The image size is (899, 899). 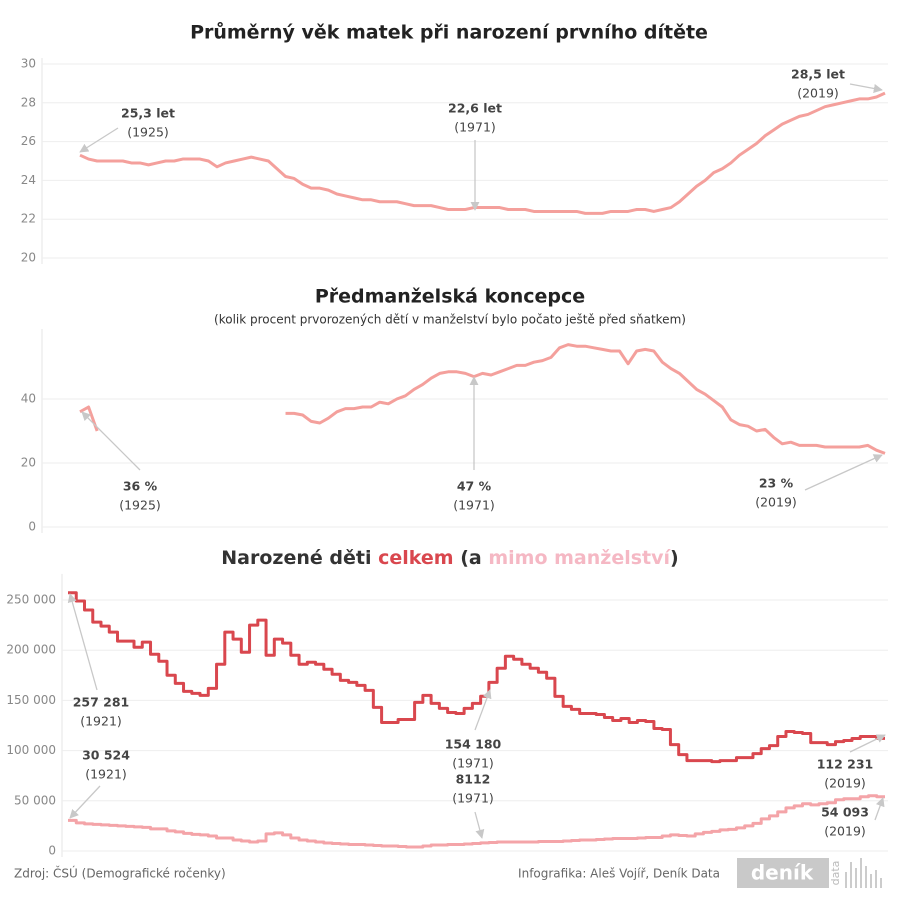 What do you see at coordinates (863, 873) in the screenshot?
I see `logo-bars` at bounding box center [863, 873].